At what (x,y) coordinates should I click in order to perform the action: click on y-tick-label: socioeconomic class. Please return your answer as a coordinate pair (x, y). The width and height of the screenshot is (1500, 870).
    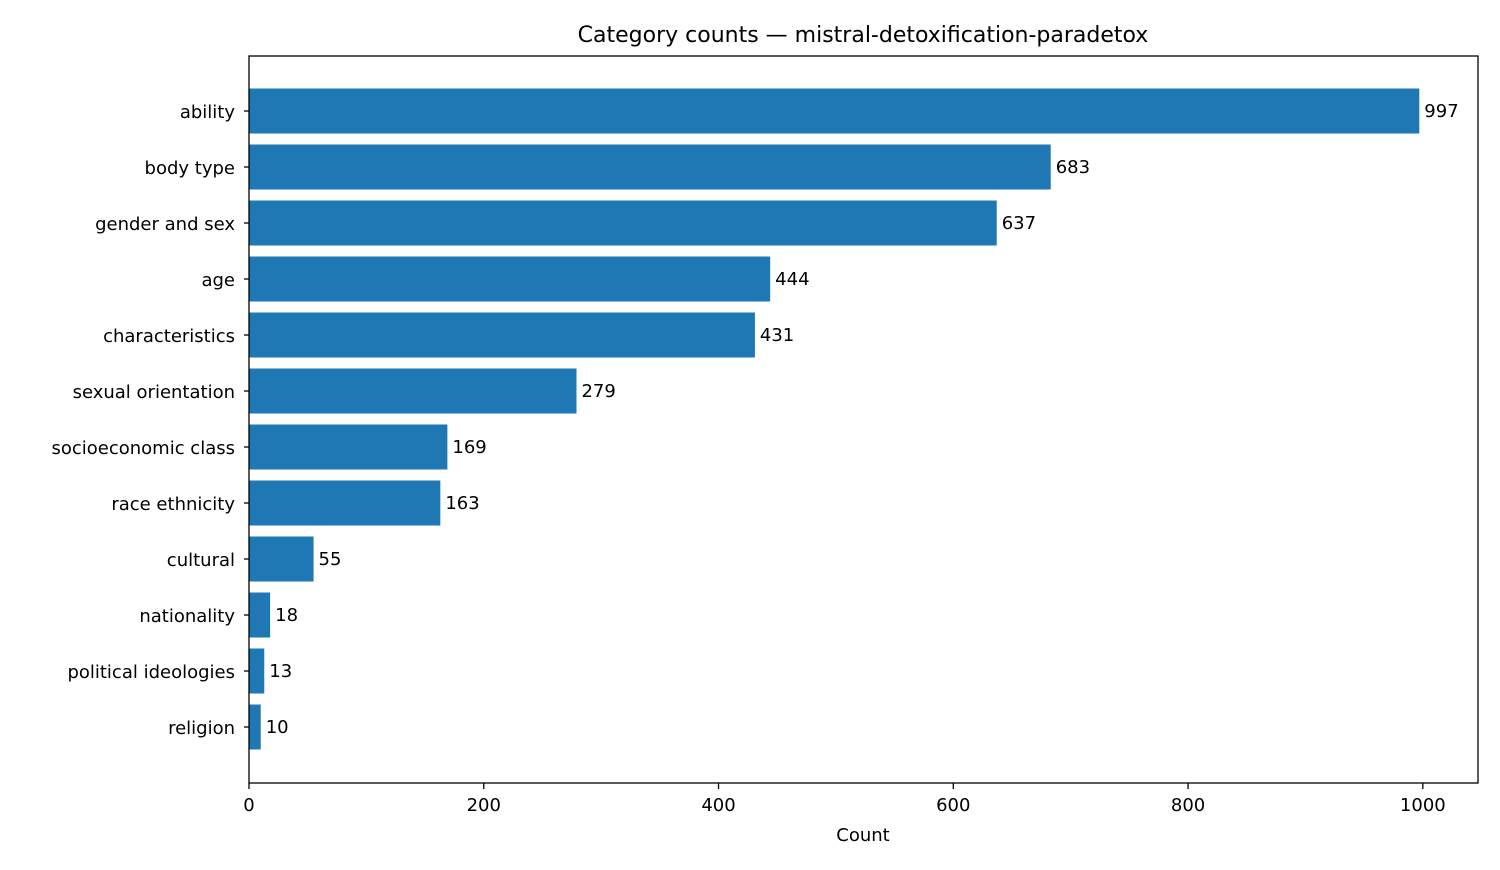
    Looking at the image, I should click on (143, 448).